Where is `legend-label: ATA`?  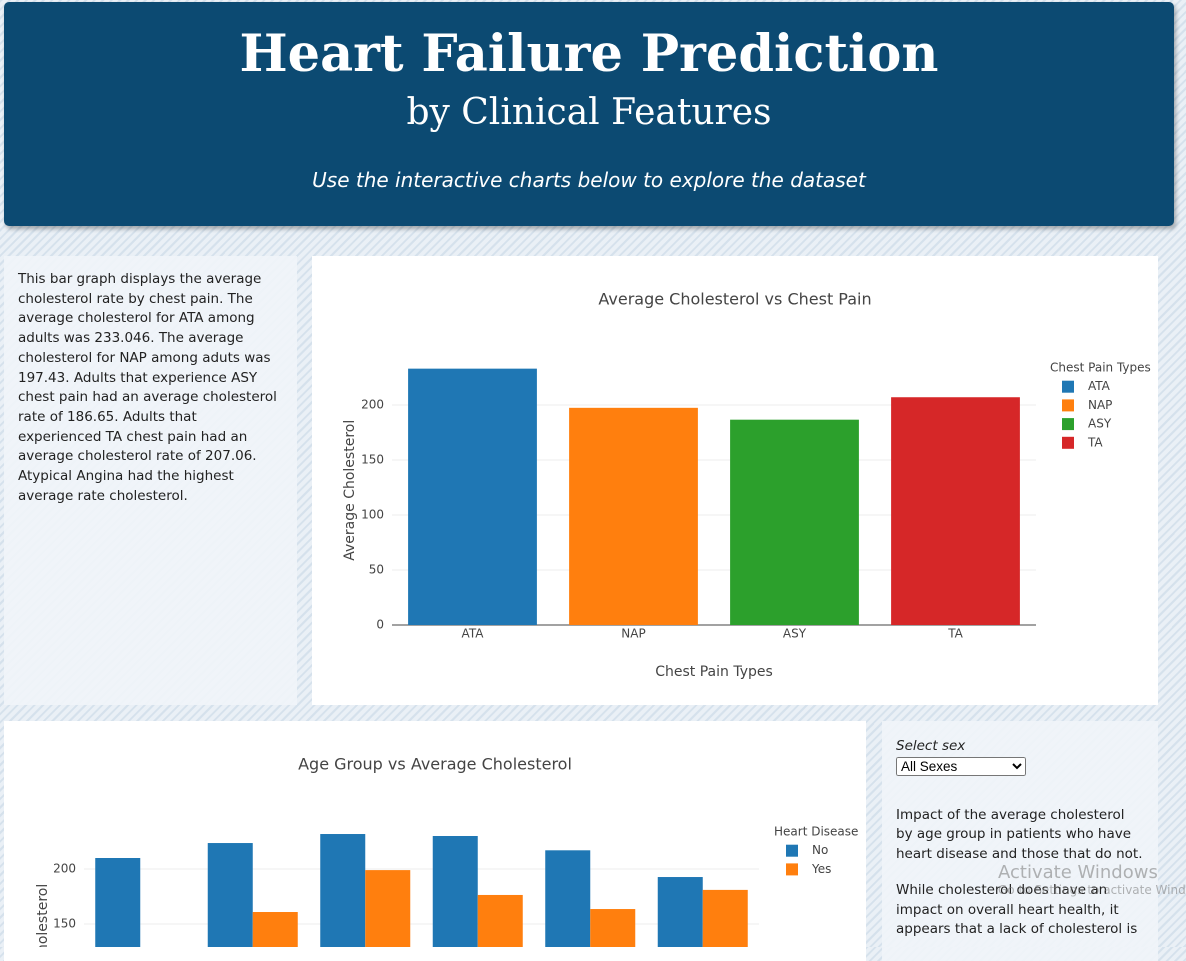
legend-label: ATA is located at coordinates (1099, 386).